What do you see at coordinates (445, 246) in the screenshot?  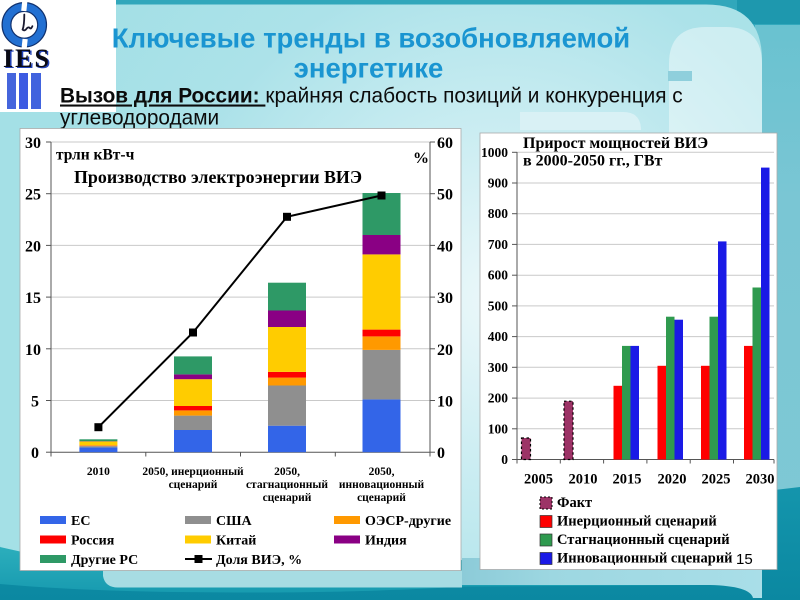 I see `svg-text: 40` at bounding box center [445, 246].